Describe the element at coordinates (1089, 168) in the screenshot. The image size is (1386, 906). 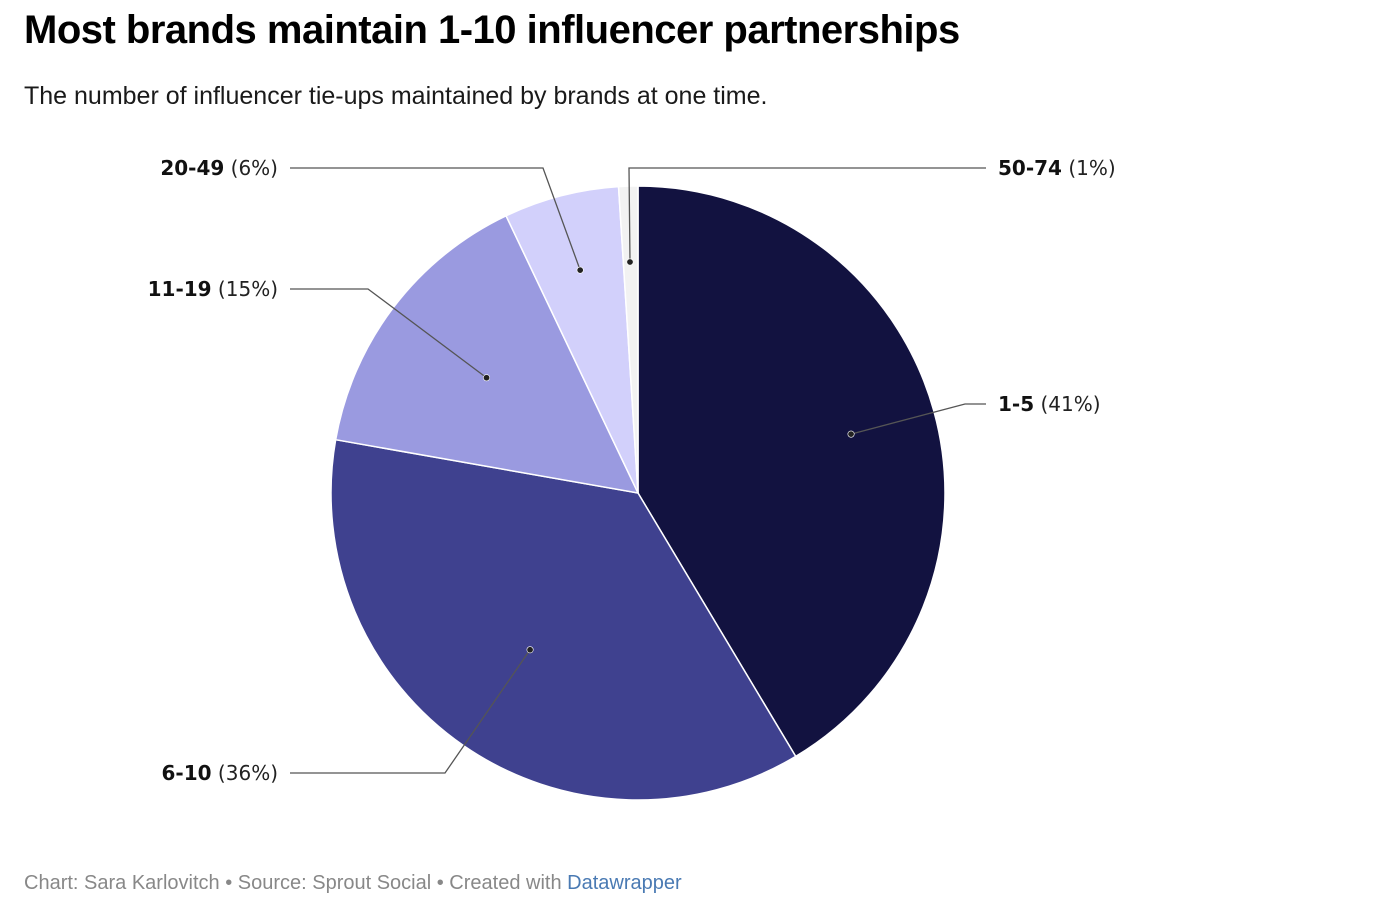
I see `slice-label-percent: (1%)` at that location.